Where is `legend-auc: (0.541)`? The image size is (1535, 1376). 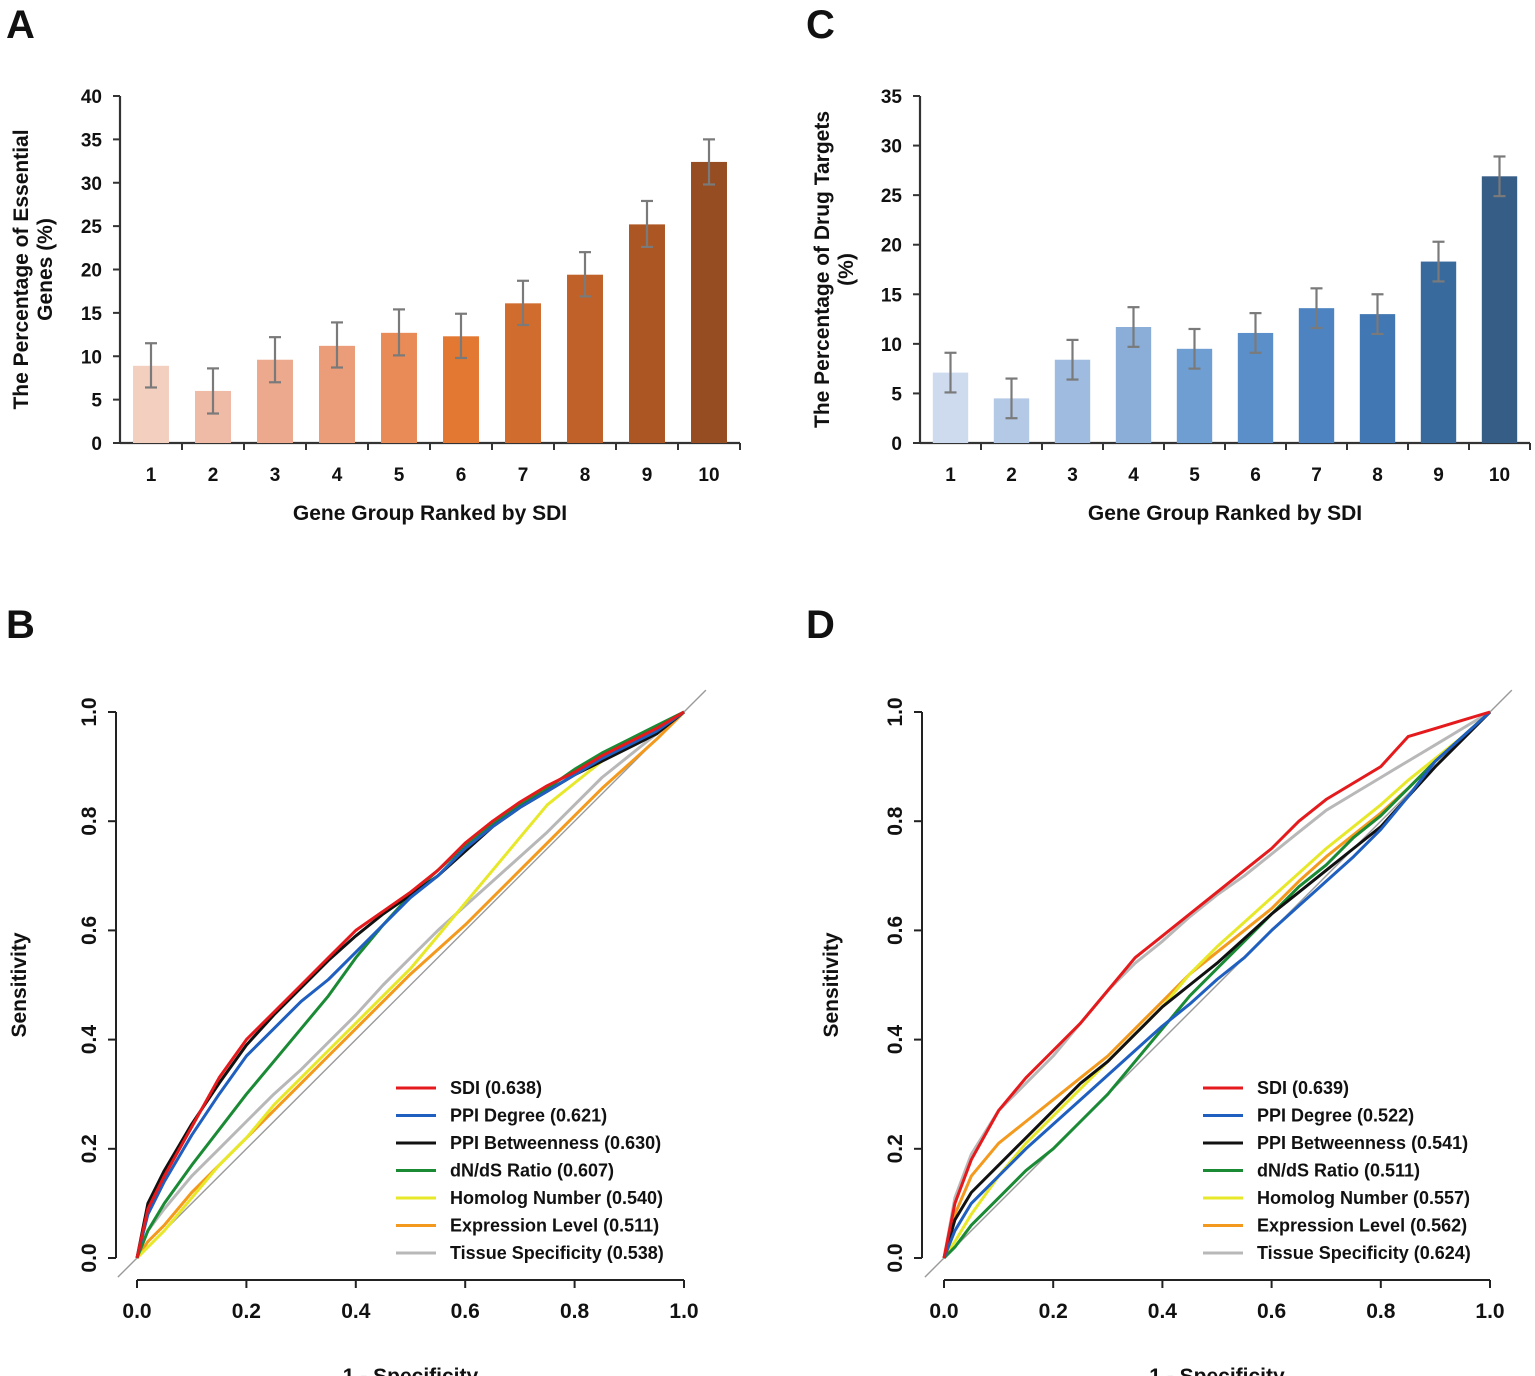
legend-auc: (0.541) is located at coordinates (1439, 1143).